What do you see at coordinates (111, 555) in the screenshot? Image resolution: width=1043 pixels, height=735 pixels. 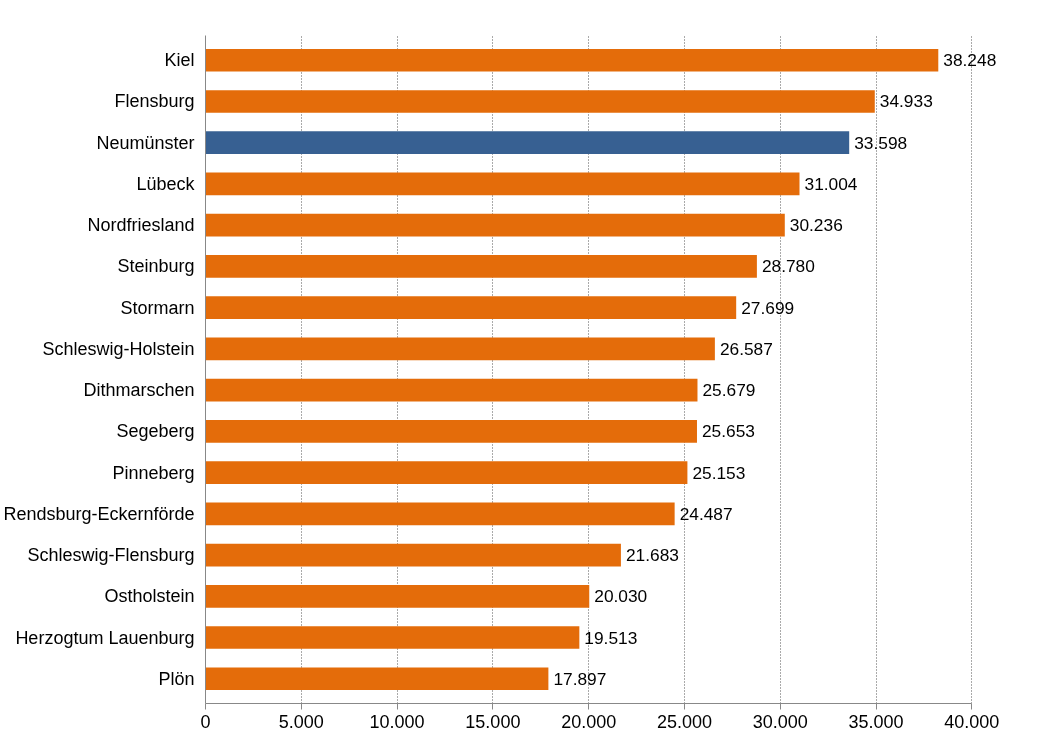 I see `y-tick-label: Schleswig-Flensburg` at bounding box center [111, 555].